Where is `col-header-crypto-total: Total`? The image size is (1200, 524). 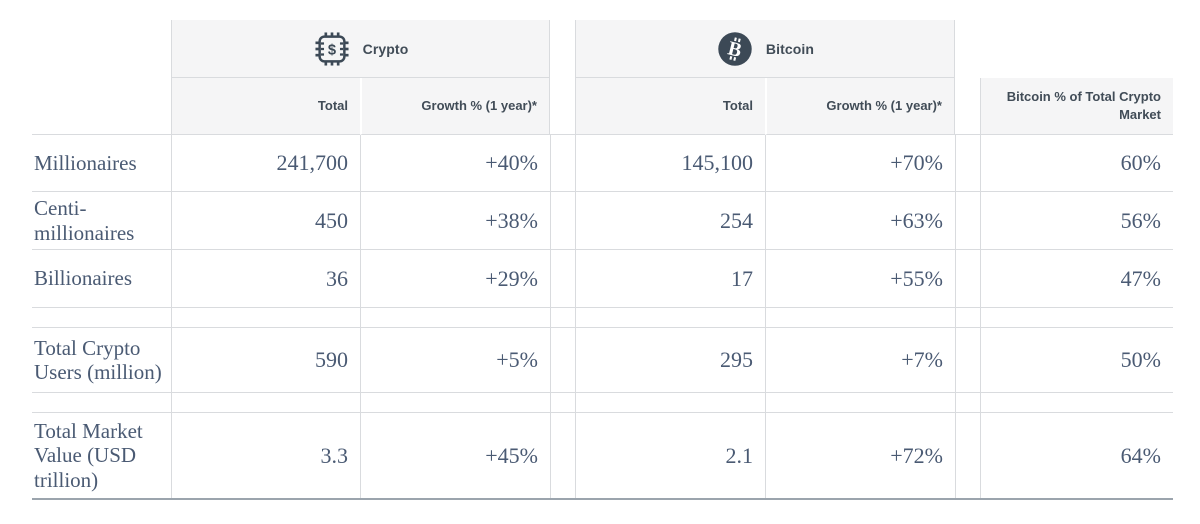 col-header-crypto-total: Total is located at coordinates (265, 106).